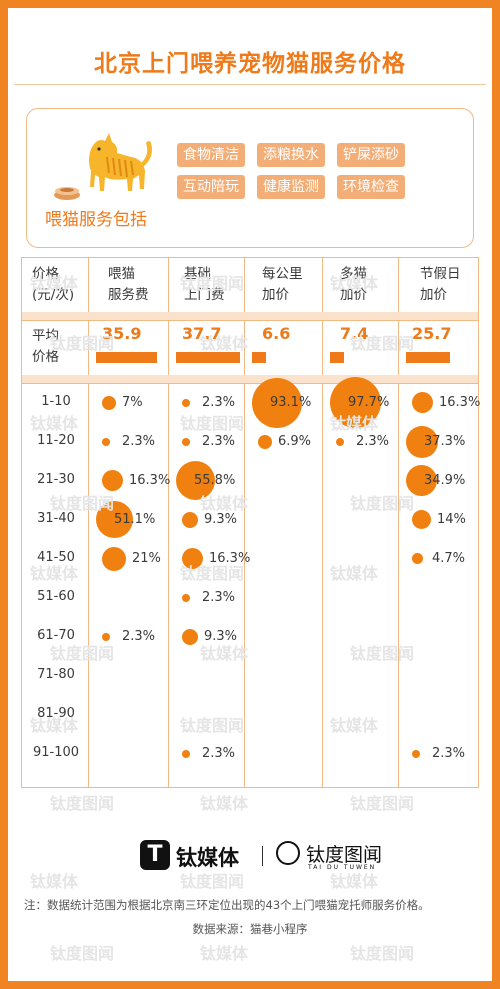 The width and height of the screenshot is (500, 989). Describe the element at coordinates (227, 905) in the screenshot. I see `footnote: 注：数据统计范围为根据北京南三环定位出现的43个上门喂猫宠托师服务价格。` at that location.